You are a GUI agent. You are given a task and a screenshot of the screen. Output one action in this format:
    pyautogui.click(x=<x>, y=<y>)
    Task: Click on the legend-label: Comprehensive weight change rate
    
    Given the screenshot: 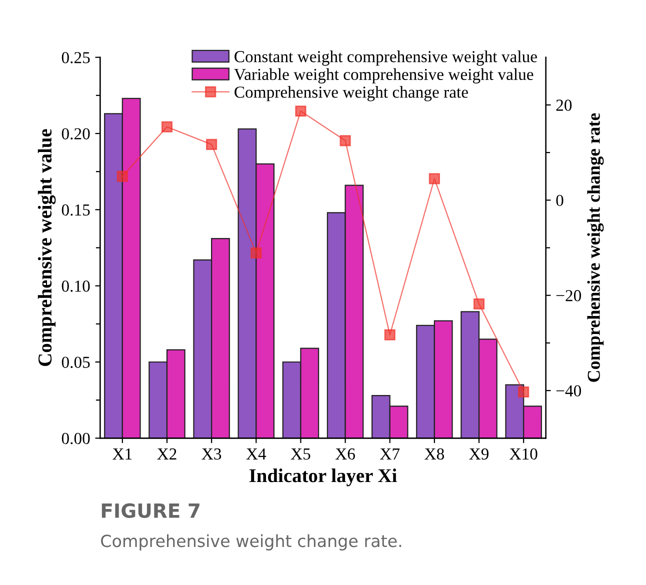 What is the action you would take?
    pyautogui.click(x=351, y=94)
    